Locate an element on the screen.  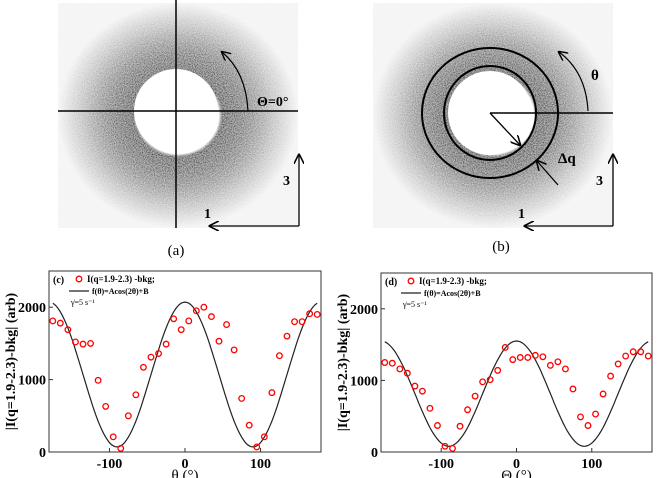
angle-label: θ is located at coordinates (595, 76).